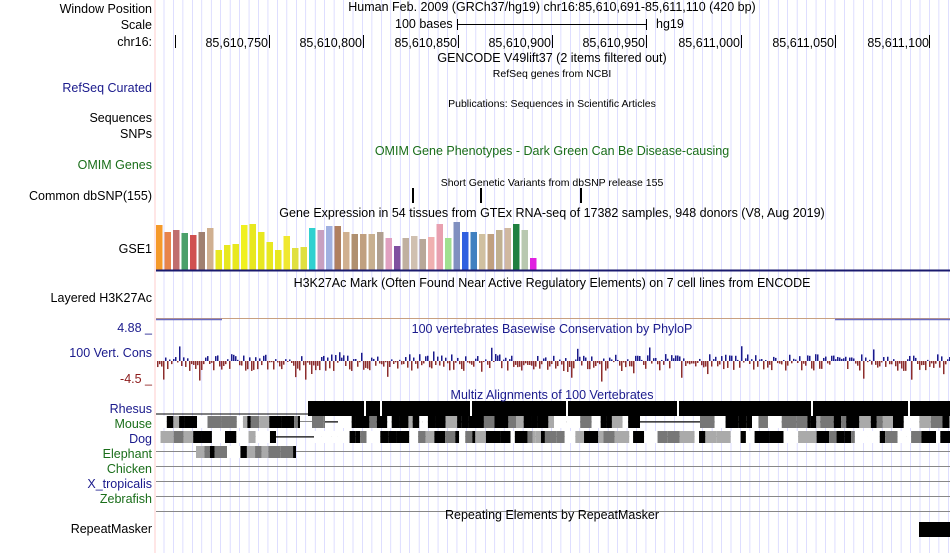 The height and width of the screenshot is (553, 950). I want to click on gtex-tissue-bar, so click(252, 247).